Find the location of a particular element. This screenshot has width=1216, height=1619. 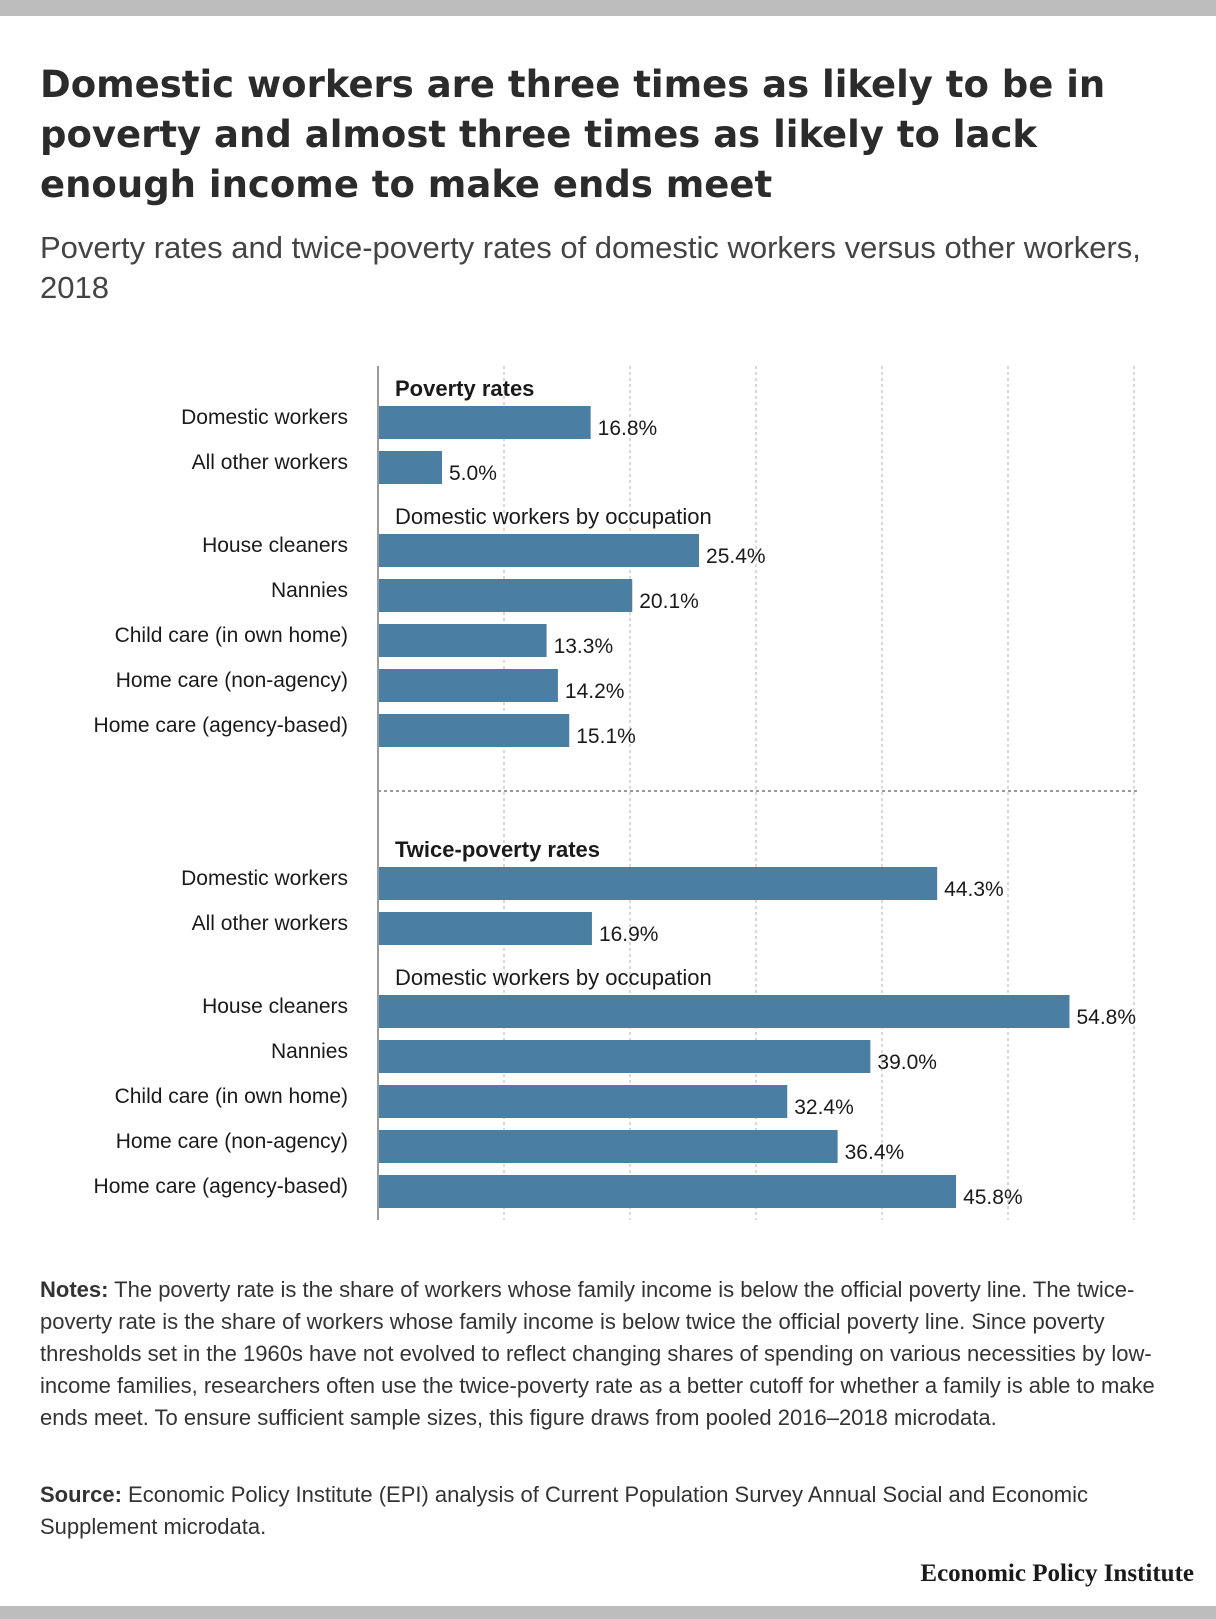

data-label: 15.1% is located at coordinates (606, 736).